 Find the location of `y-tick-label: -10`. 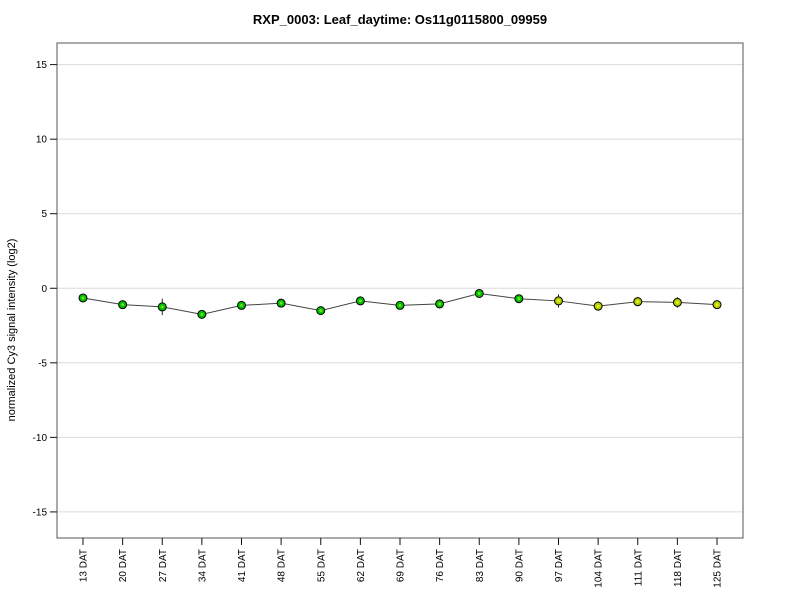

y-tick-label: -10 is located at coordinates (40, 438).